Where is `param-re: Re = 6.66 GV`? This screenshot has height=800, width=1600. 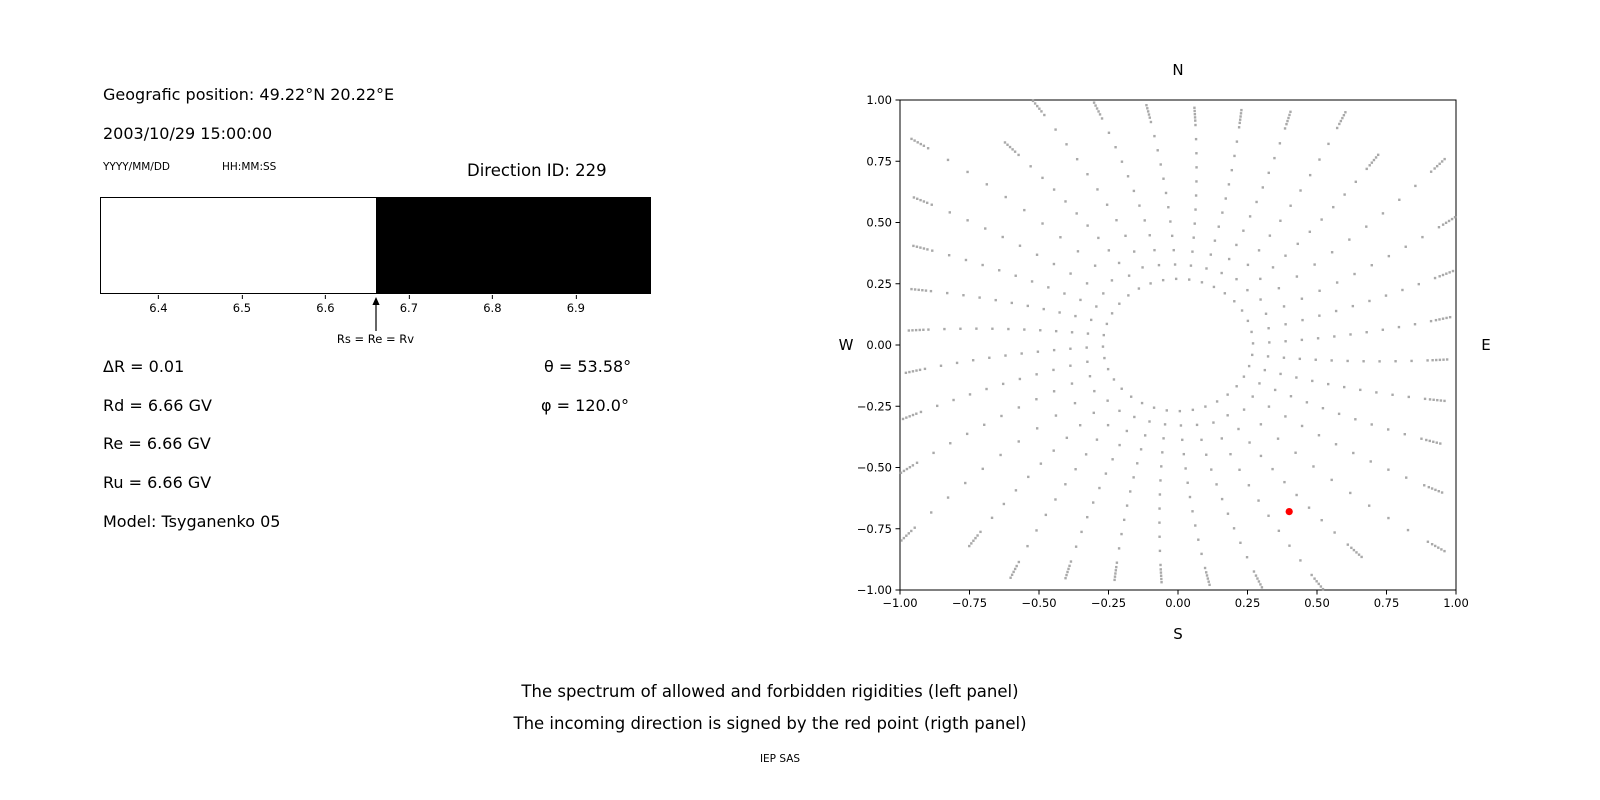 param-re: Re = 6.66 GV is located at coordinates (157, 443).